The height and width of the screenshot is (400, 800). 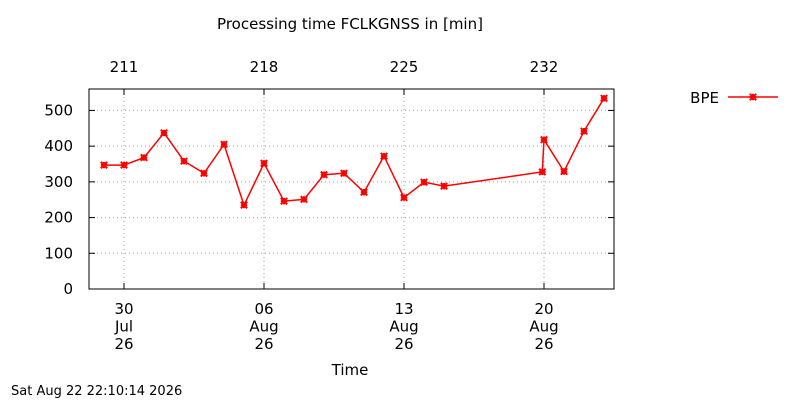 What do you see at coordinates (68, 289) in the screenshot?
I see `y-tick-label: 0` at bounding box center [68, 289].